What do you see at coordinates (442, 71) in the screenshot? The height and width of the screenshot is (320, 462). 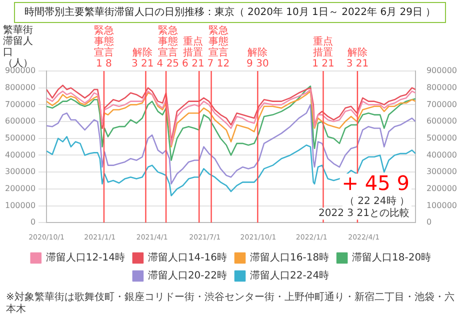 I see `y2-tick-label: 900000` at bounding box center [442, 71].